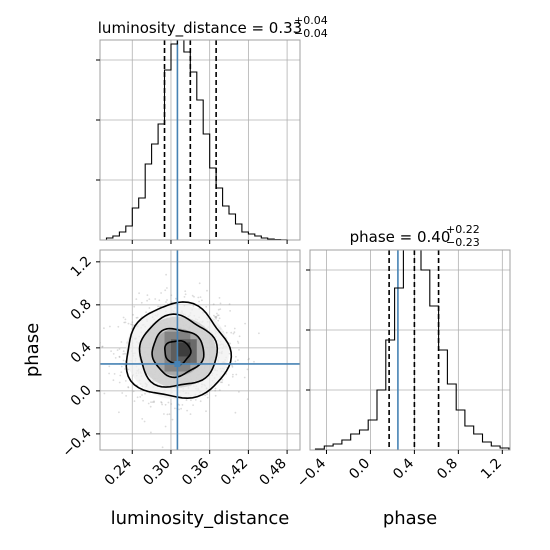 This screenshot has width=550, height=550. I want to click on joint-ylabel: phase, so click(32, 350).